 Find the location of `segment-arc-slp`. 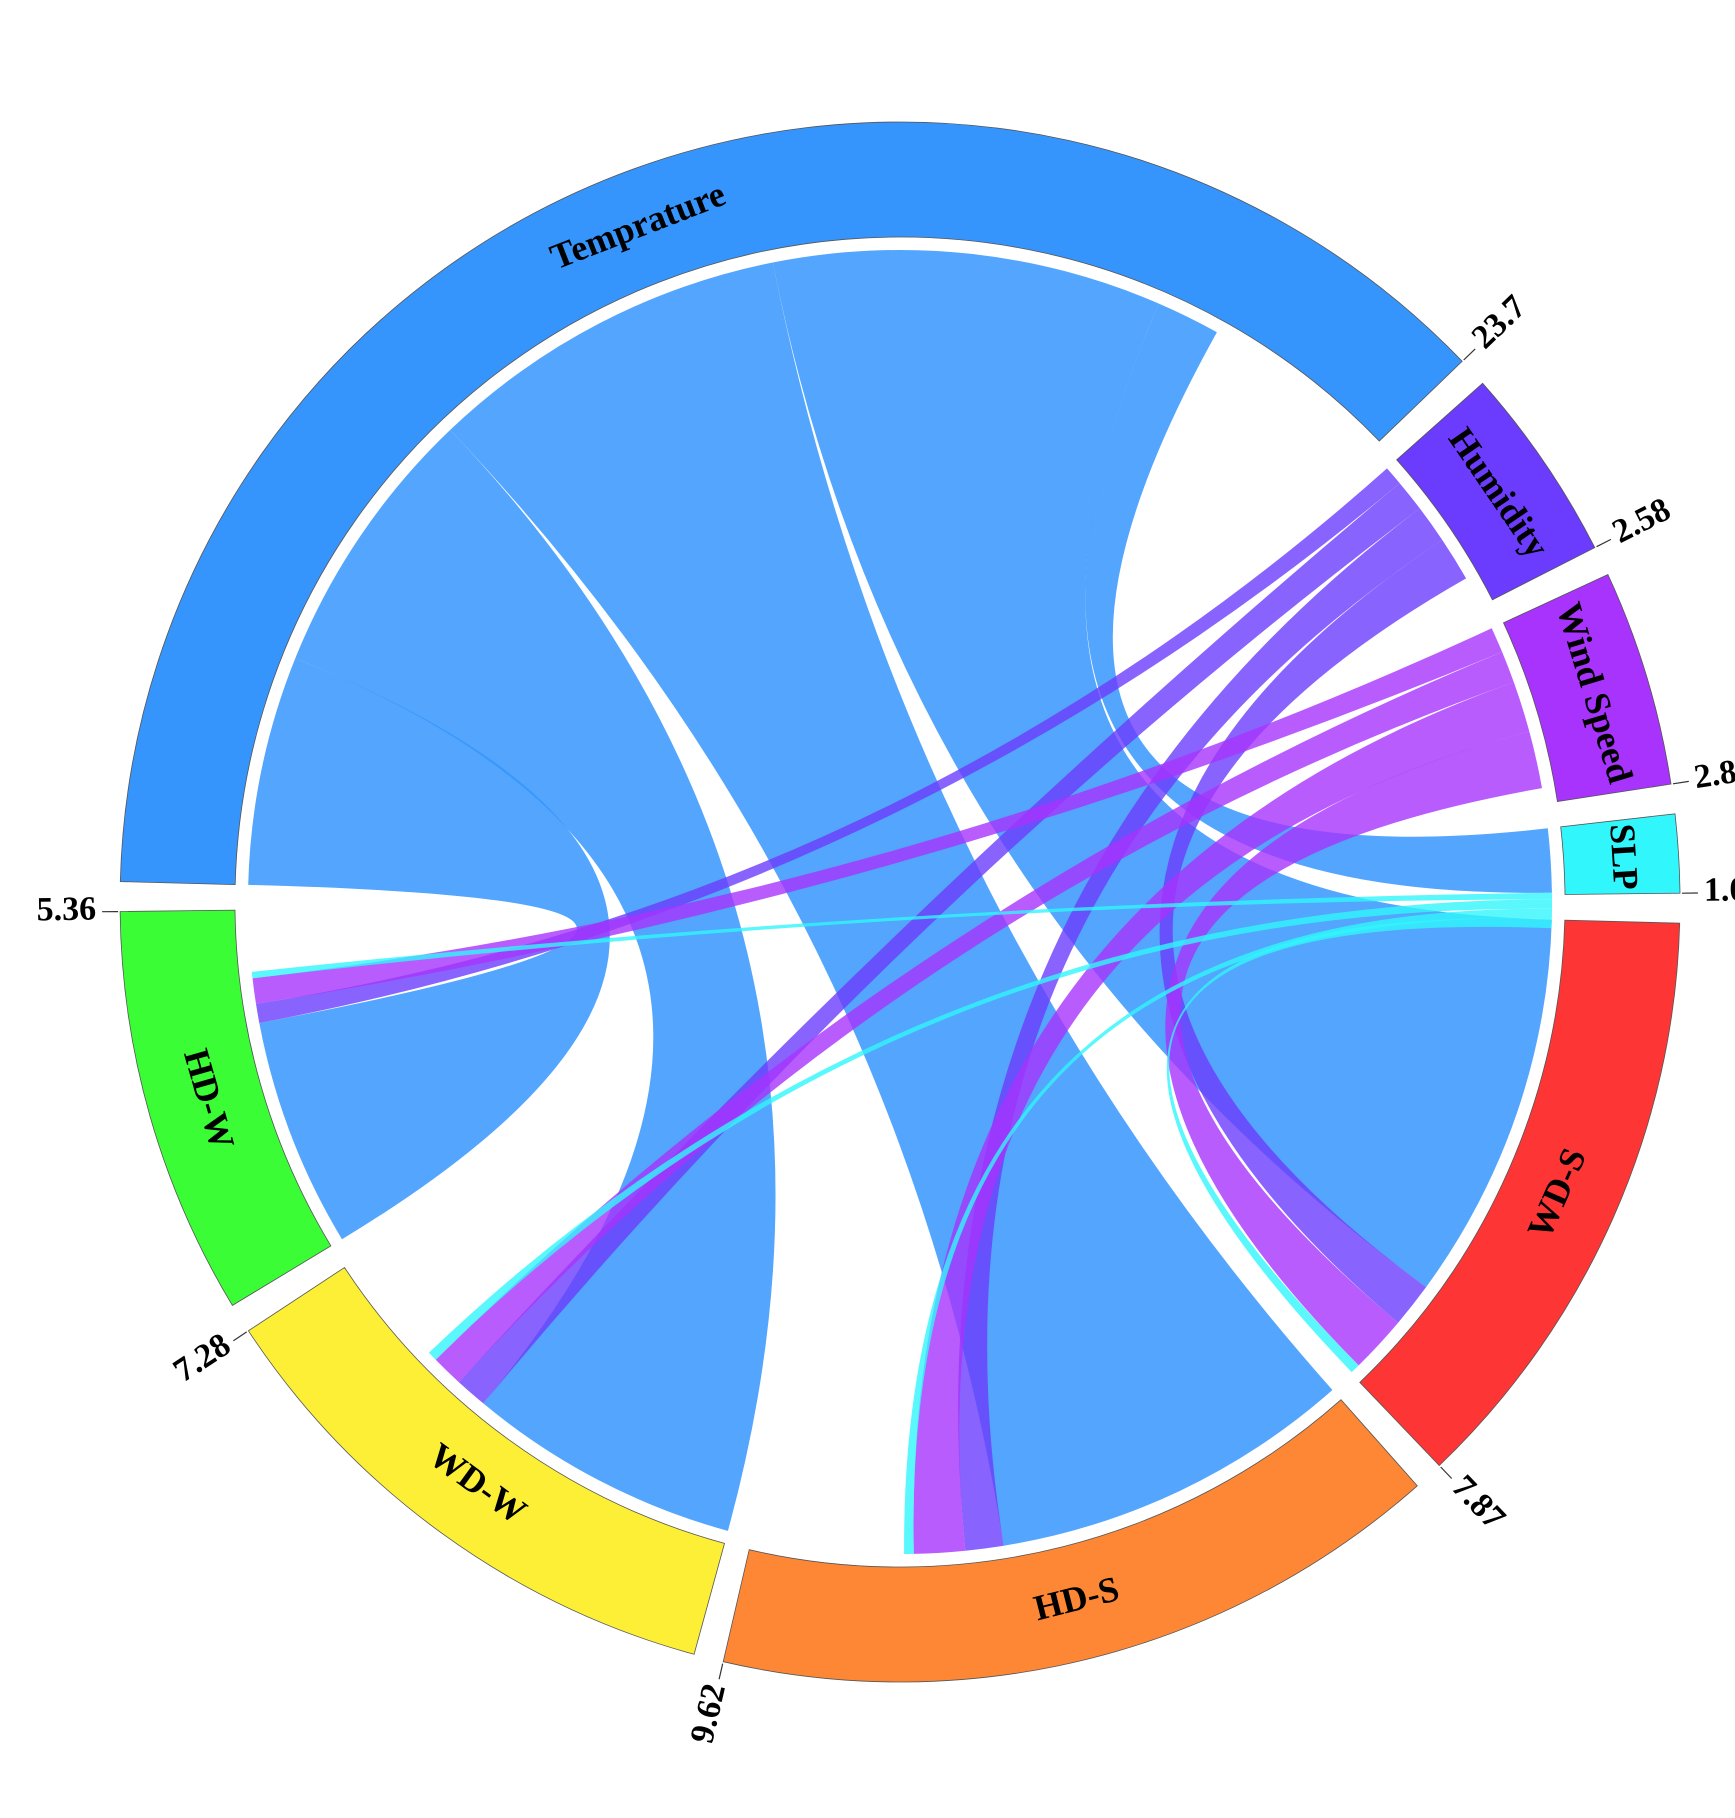

segment-arc-slp is located at coordinates (1620, 854).